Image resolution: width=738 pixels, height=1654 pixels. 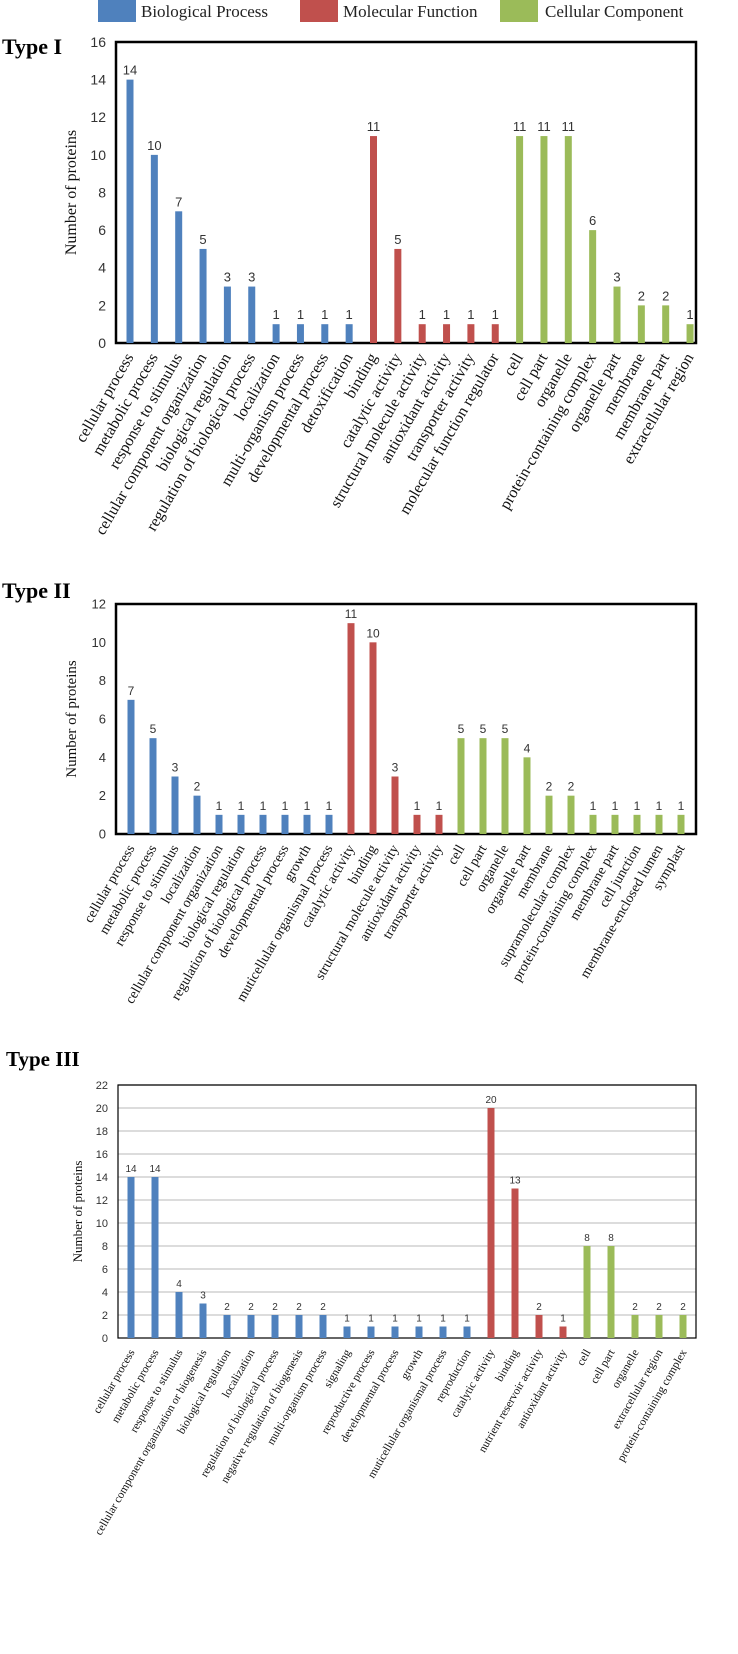 What do you see at coordinates (319, 11) in the screenshot?
I see `legend-swatch-molecular-function` at bounding box center [319, 11].